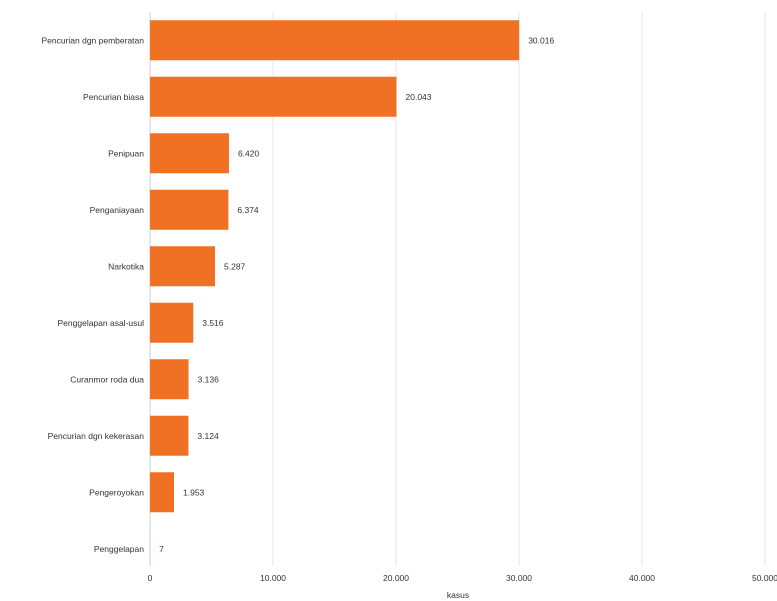 The height and width of the screenshot is (601, 777). Describe the element at coordinates (101, 323) in the screenshot. I see `category-label: Penggelapan asal-usul` at that location.